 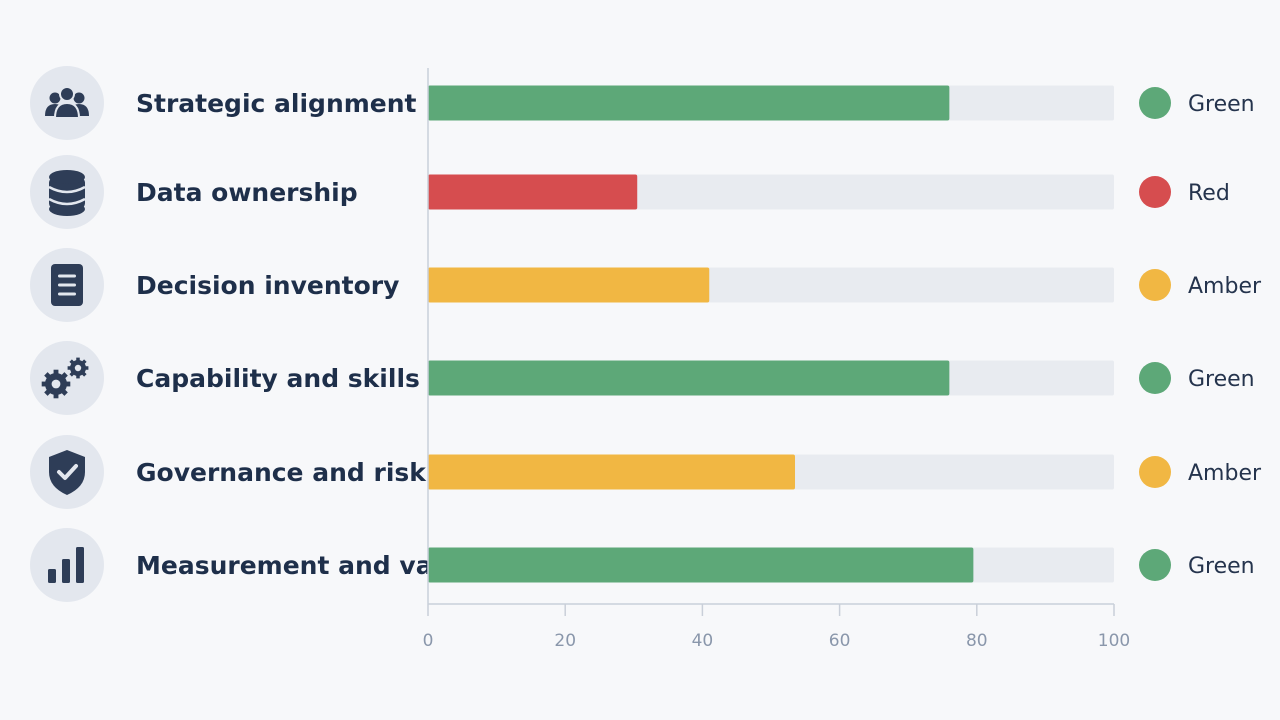 I want to click on x-tick-label: 20, so click(x=565, y=641).